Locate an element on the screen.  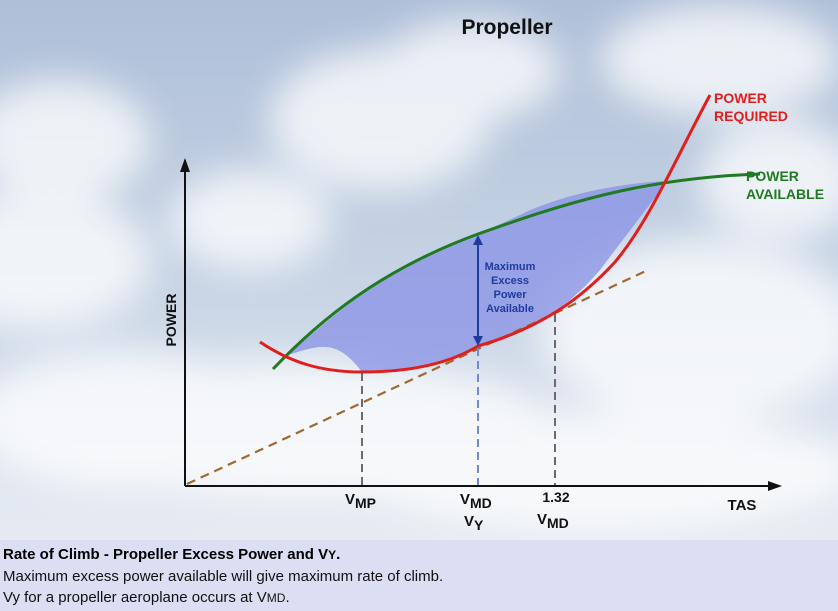
power-available-label-line1: POWER is located at coordinates (772, 176).